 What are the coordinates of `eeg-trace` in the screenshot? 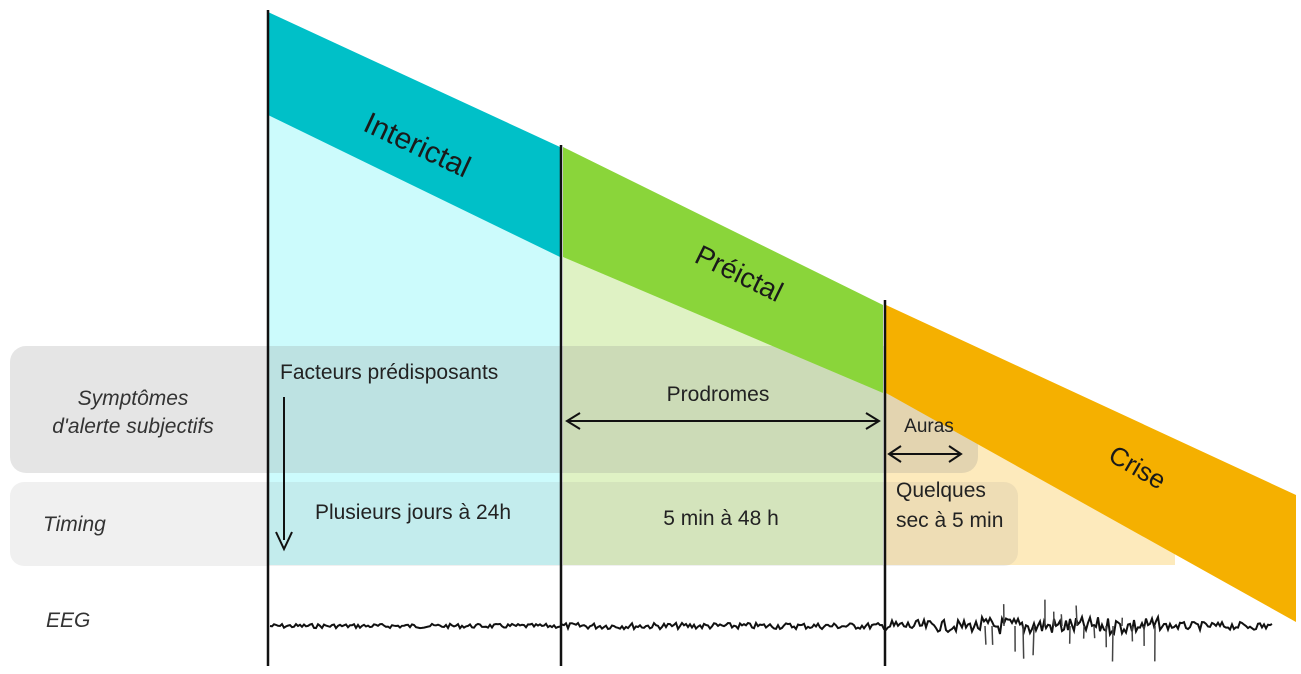 It's located at (771, 631).